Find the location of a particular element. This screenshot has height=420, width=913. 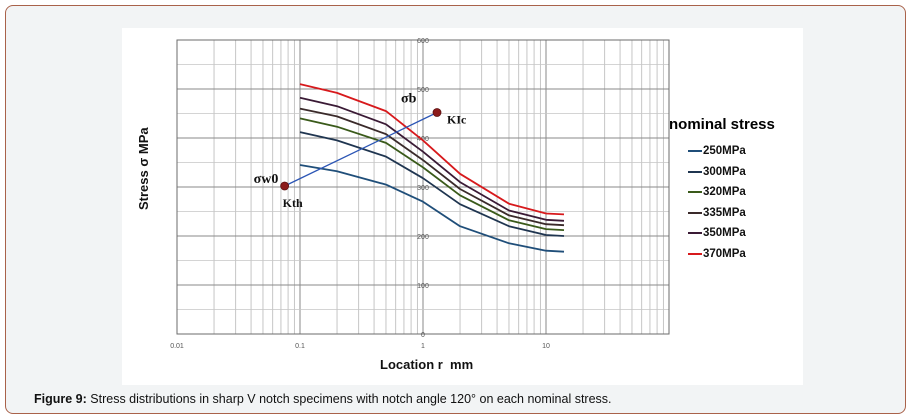

x-tick-label: 0.1 is located at coordinates (300, 346).